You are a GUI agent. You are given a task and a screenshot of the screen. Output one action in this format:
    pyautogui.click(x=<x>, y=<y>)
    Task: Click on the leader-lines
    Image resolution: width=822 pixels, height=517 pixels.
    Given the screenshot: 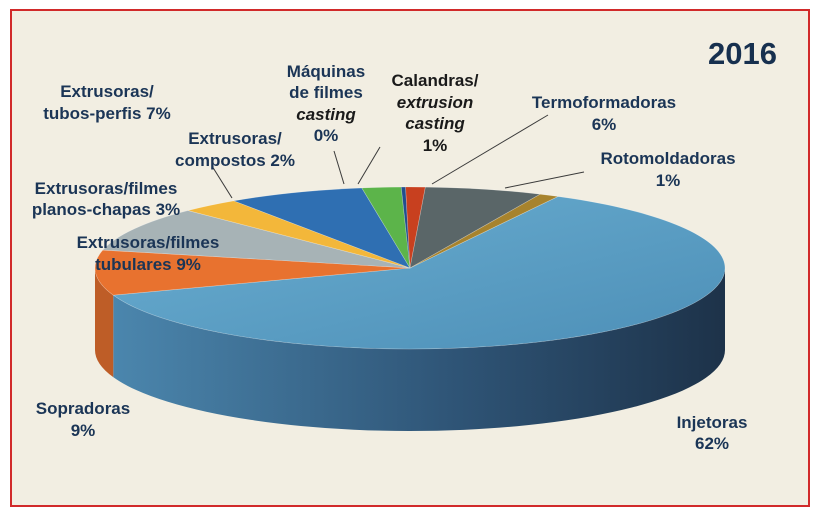 What is the action you would take?
    pyautogui.click(x=398, y=156)
    